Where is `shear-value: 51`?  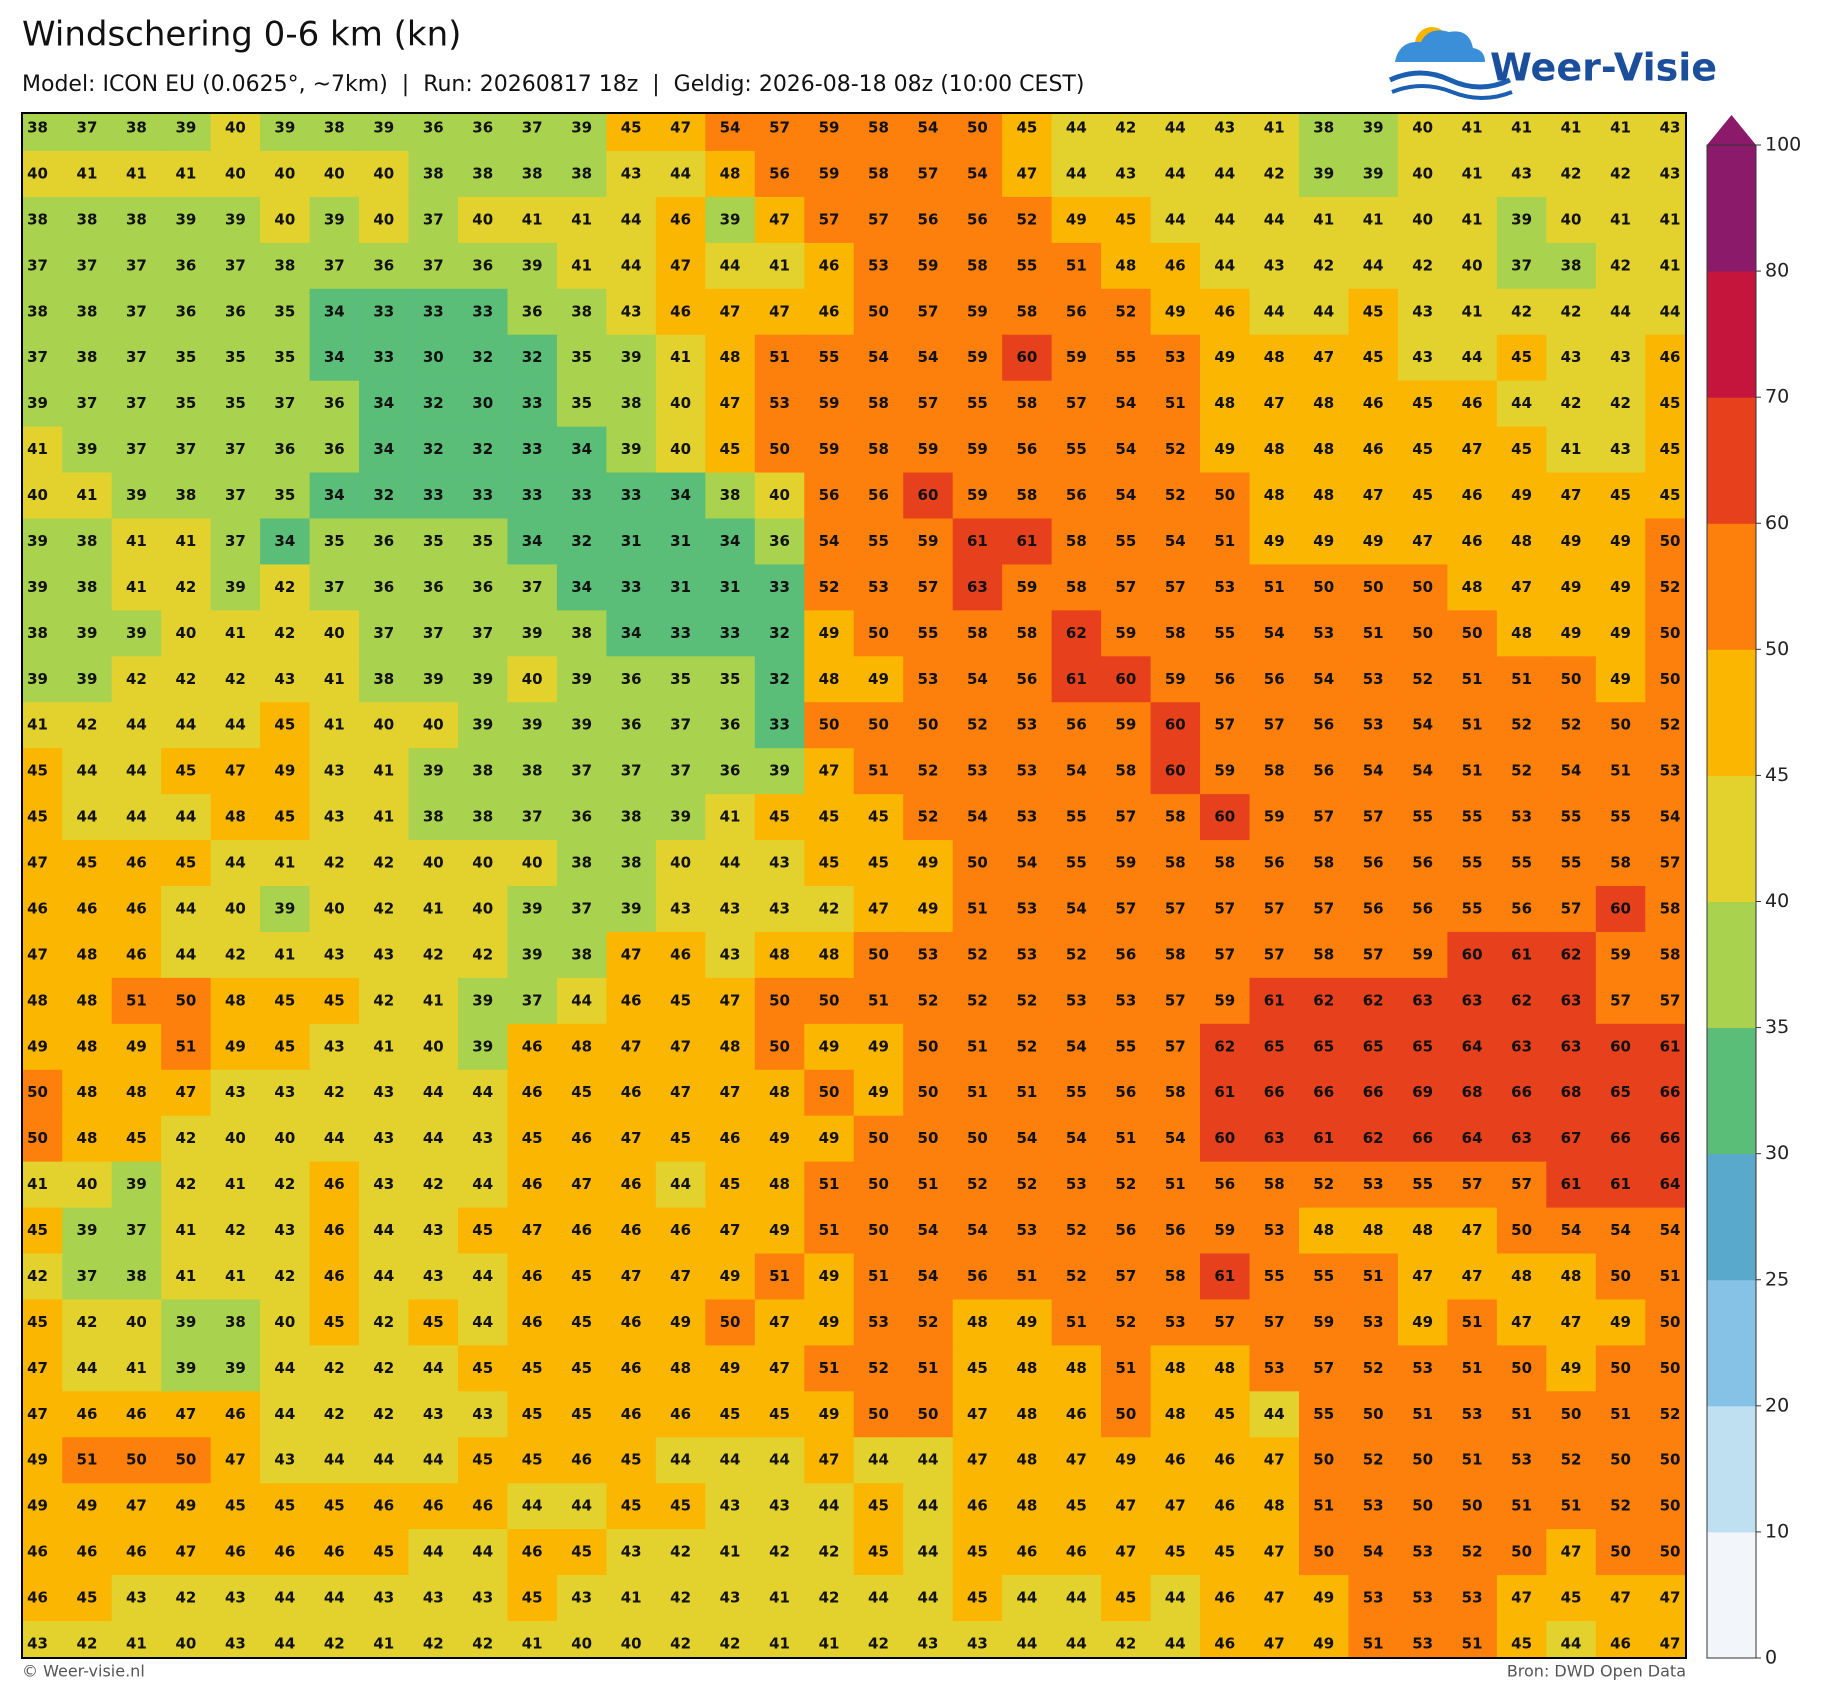 shear-value: 51 is located at coordinates (977, 1046).